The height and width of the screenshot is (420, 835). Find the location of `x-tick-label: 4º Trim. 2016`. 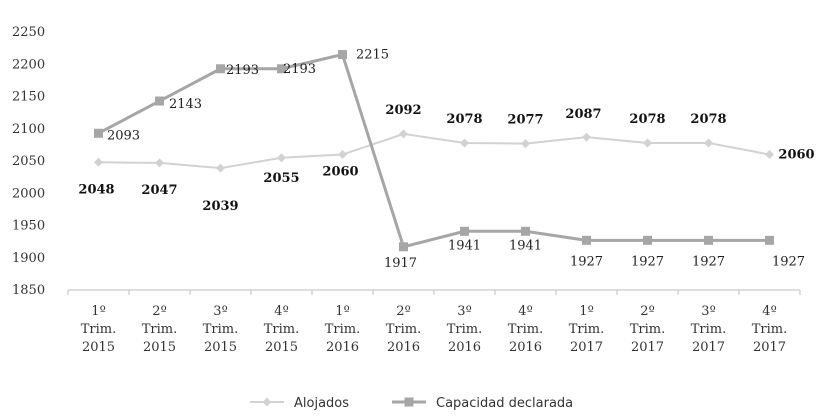

x-tick-label: 4º Trim. 2016 is located at coordinates (526, 329).